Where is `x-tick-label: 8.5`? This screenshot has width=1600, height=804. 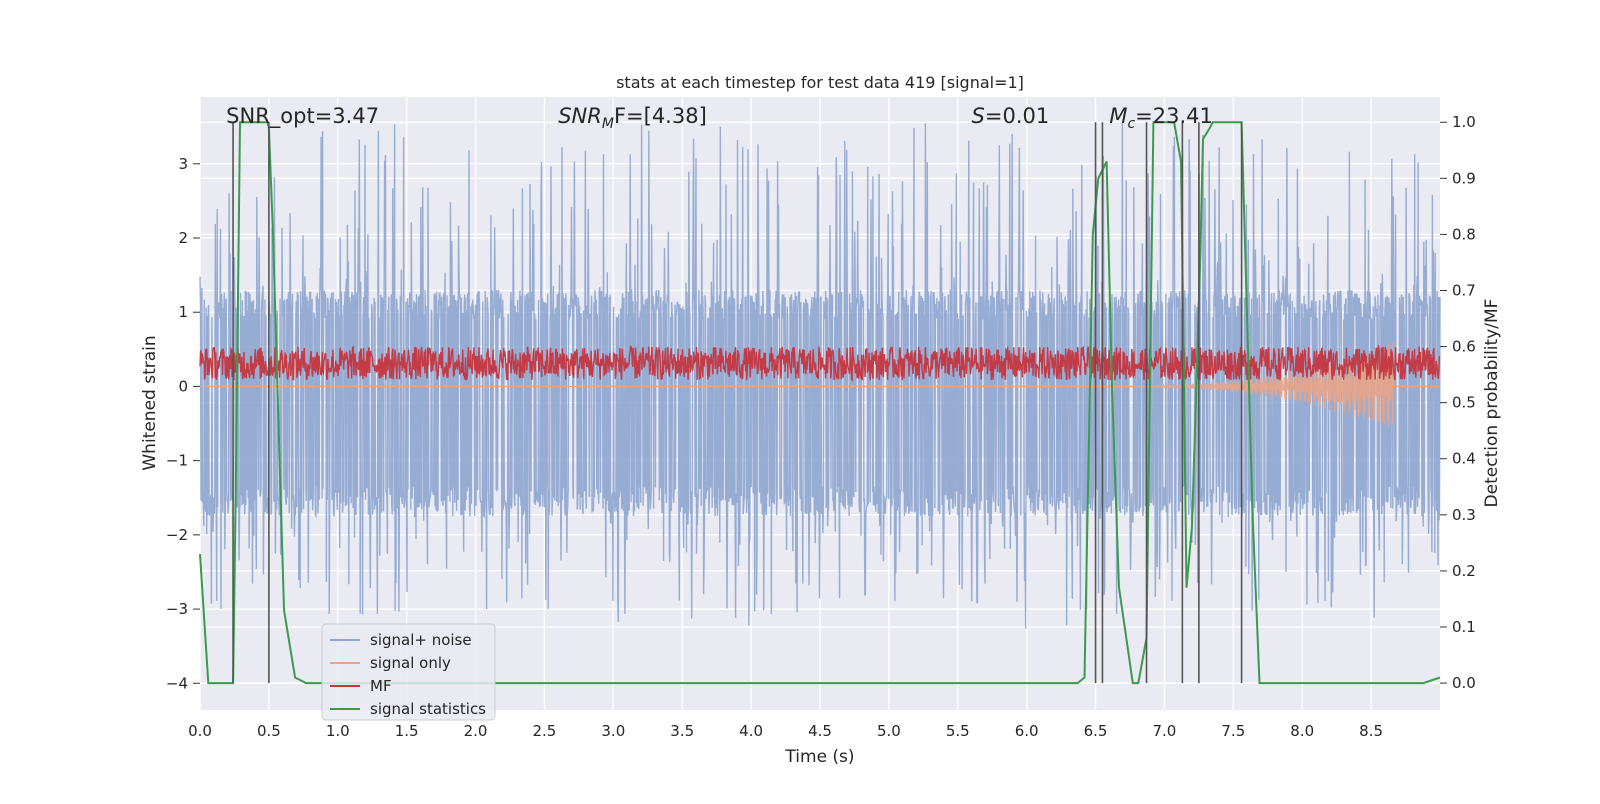 x-tick-label: 8.5 is located at coordinates (1371, 731).